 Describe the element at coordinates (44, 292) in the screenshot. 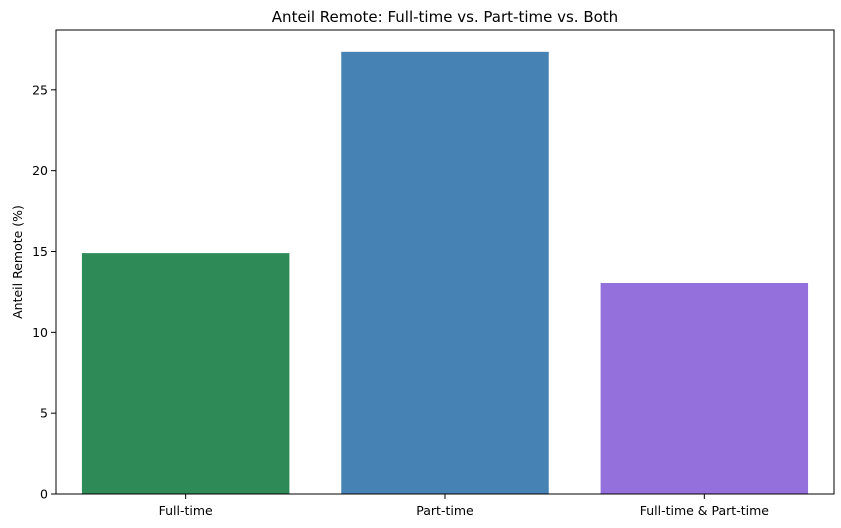

I see `y-axis: 0 5 10 15 20 25` at that location.